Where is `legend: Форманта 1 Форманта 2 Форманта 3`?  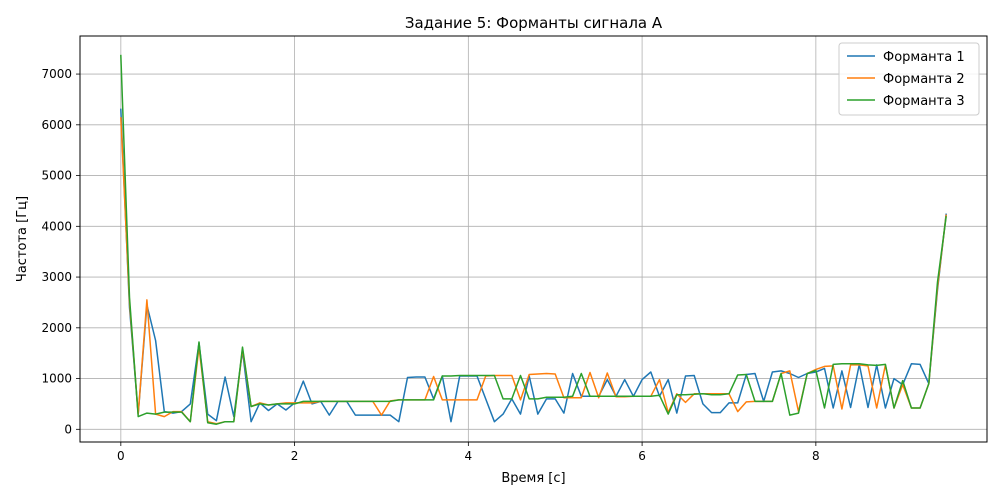 legend: Форманта 1 Форманта 2 Форманта 3 is located at coordinates (909, 79).